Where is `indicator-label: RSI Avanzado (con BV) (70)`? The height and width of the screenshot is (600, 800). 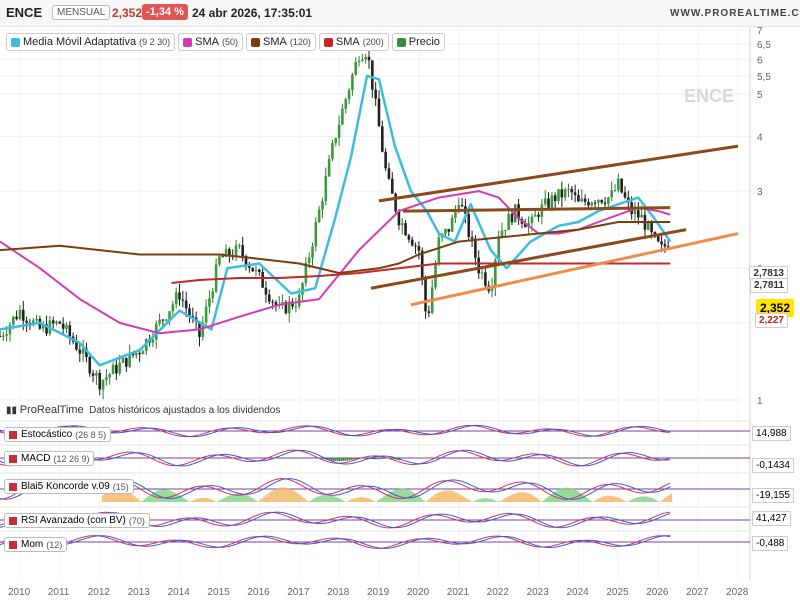
indicator-label: RSI Avanzado (con BV) (70) is located at coordinates (77, 520).